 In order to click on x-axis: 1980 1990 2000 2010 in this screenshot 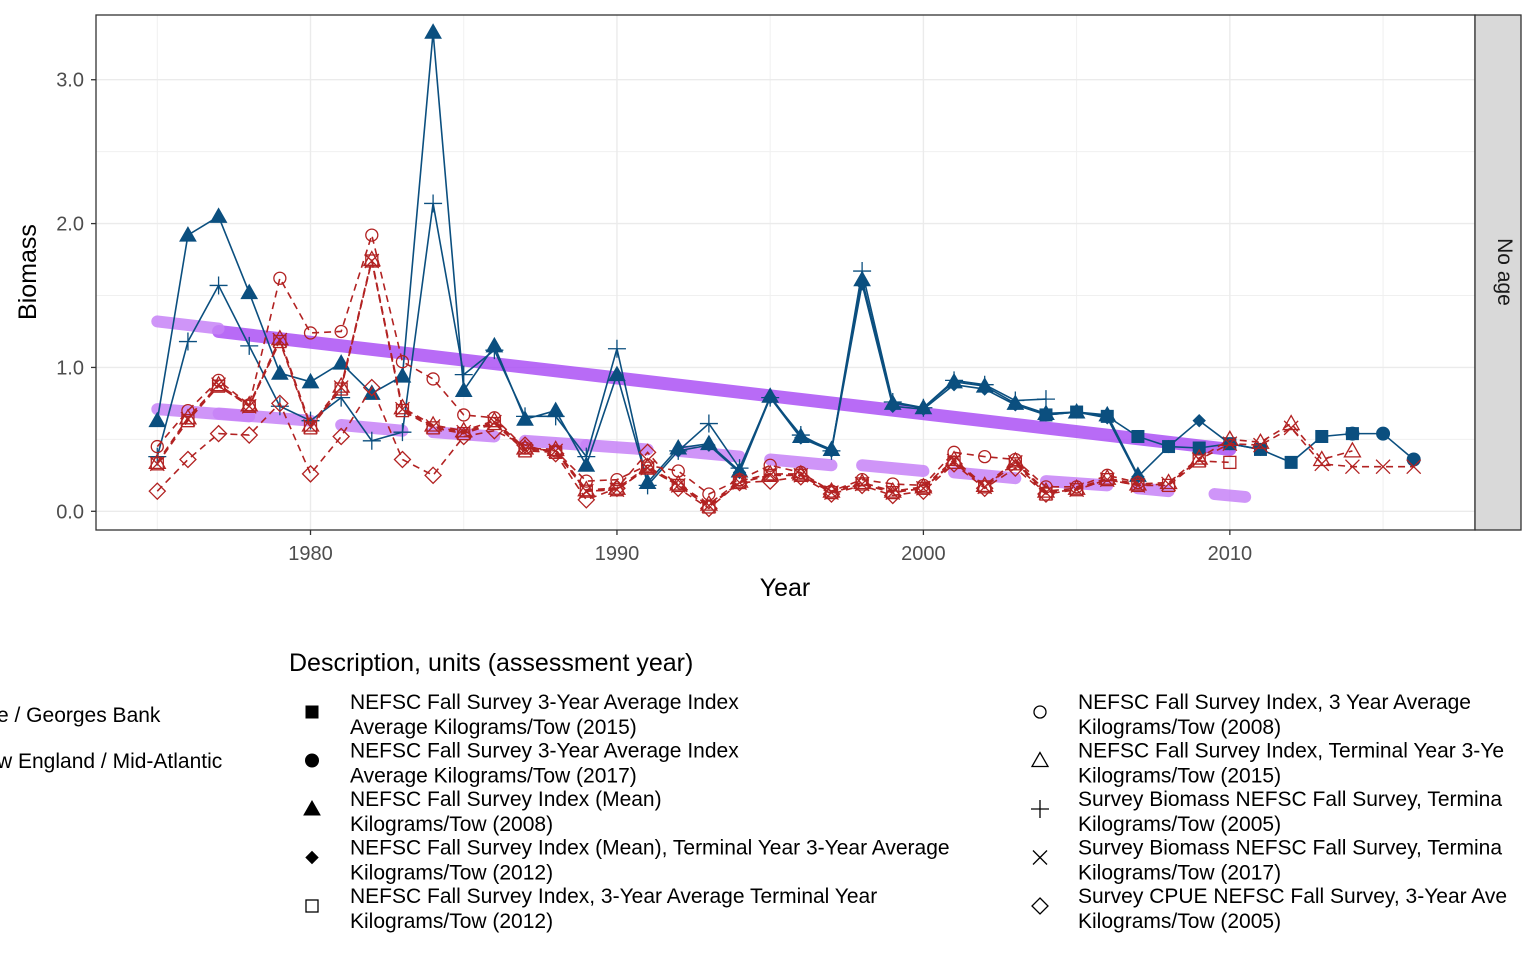, I will do `click(770, 547)`.